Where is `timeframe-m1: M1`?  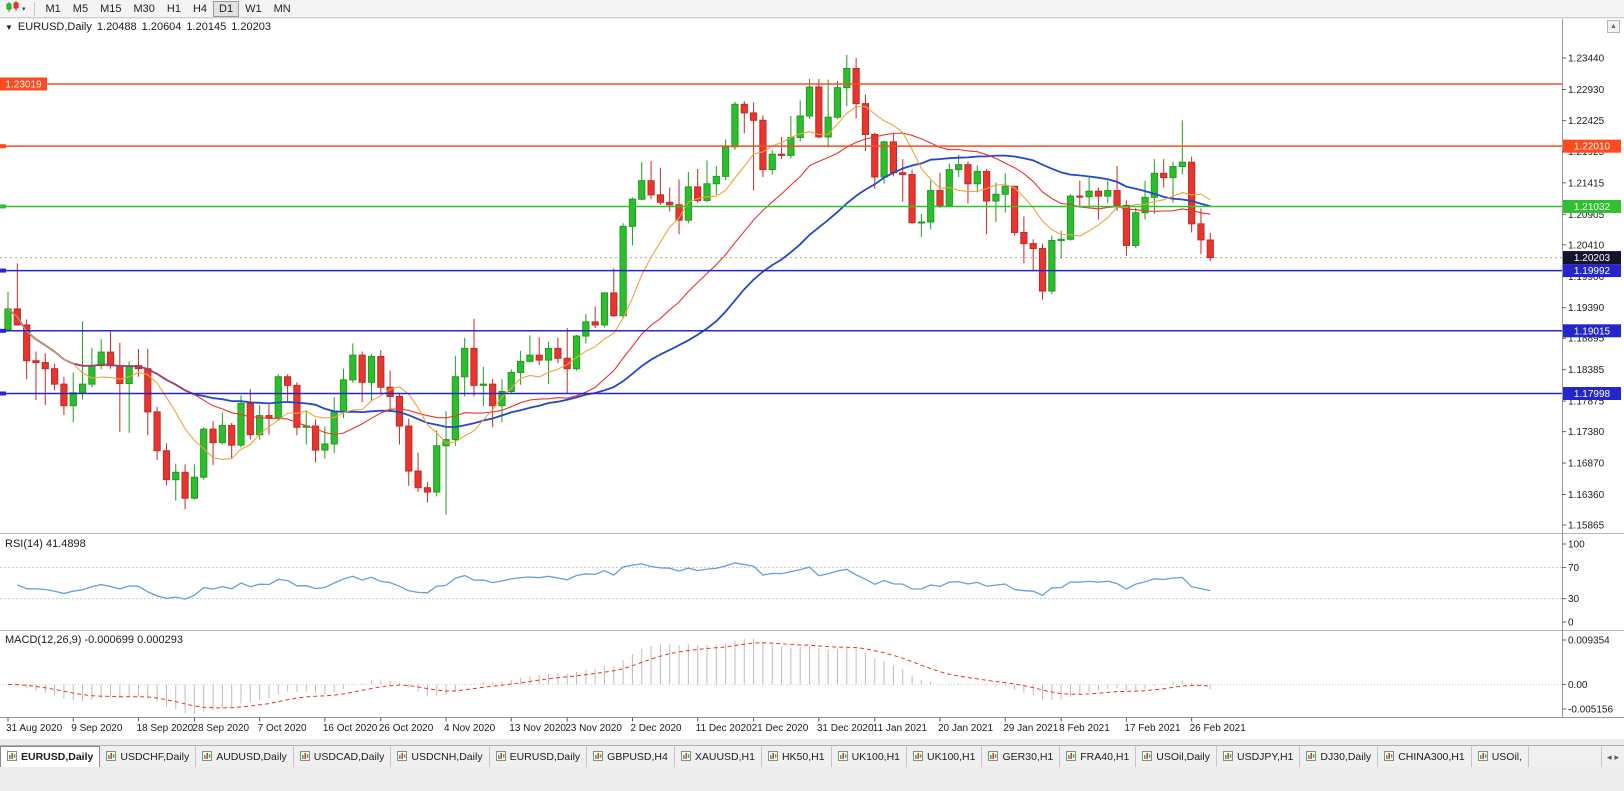 timeframe-m1: M1 is located at coordinates (53, 8).